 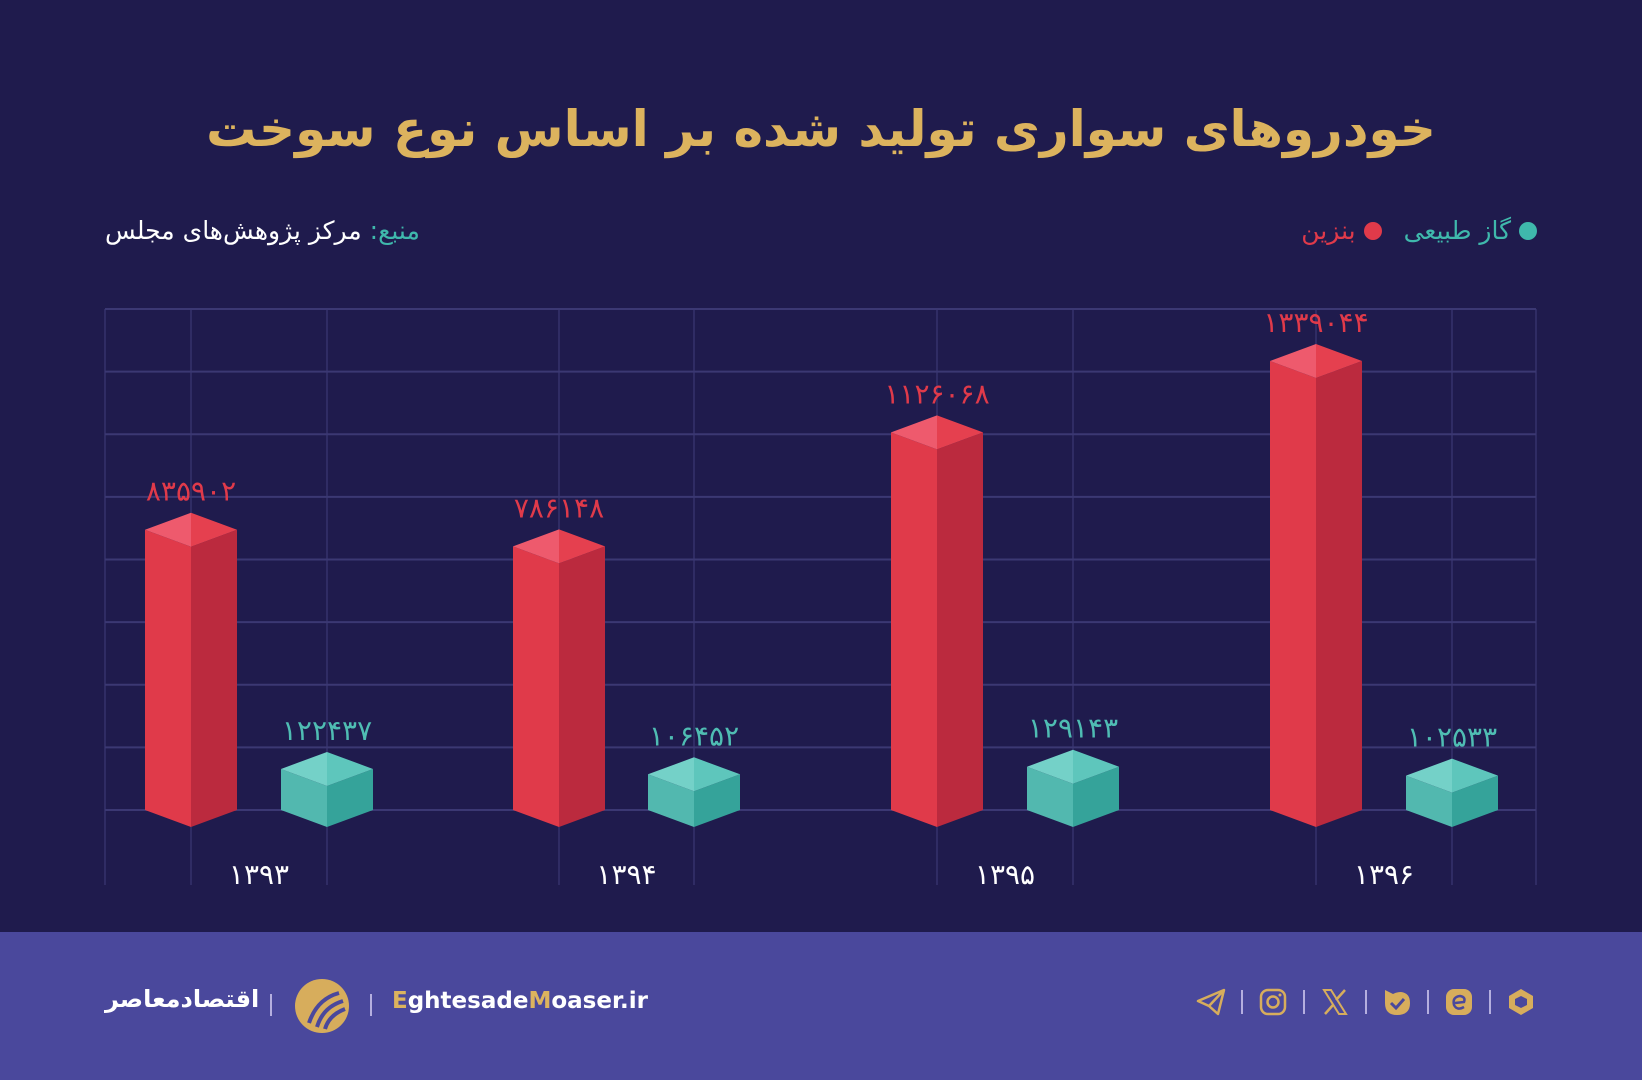 What do you see at coordinates (559, 507) in the screenshot?
I see `petrol-value-label: ۷۸۶۱۴۸` at bounding box center [559, 507].